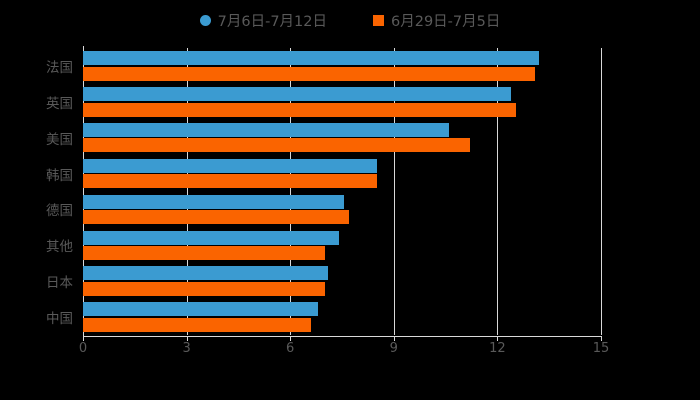 The height and width of the screenshot is (400, 700). I want to click on y-axis-label: 英国, so click(59, 103).